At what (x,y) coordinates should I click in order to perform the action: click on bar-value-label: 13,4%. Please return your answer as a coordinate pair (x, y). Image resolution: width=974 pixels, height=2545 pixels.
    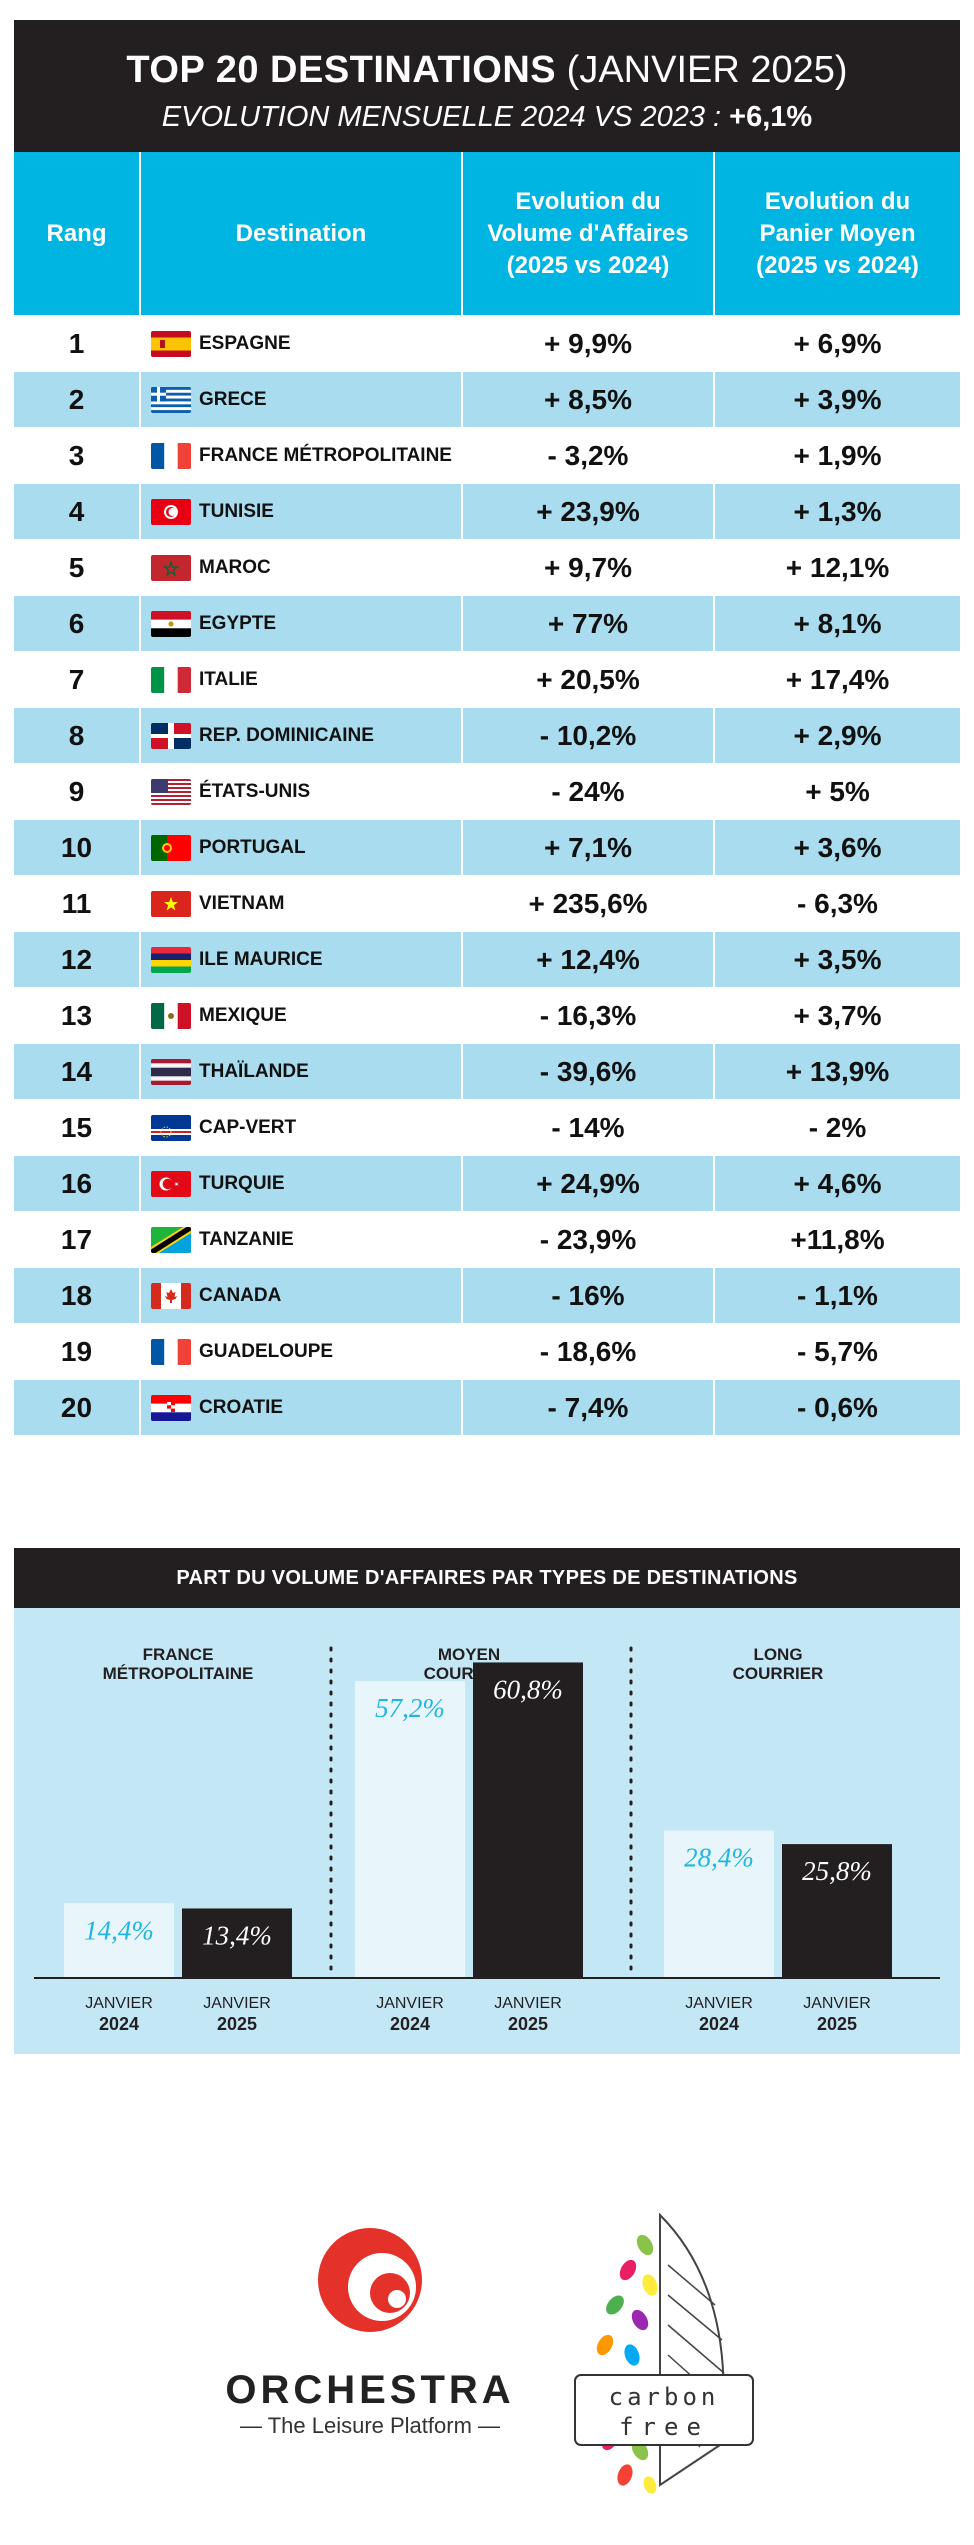
    Looking at the image, I should click on (237, 1935).